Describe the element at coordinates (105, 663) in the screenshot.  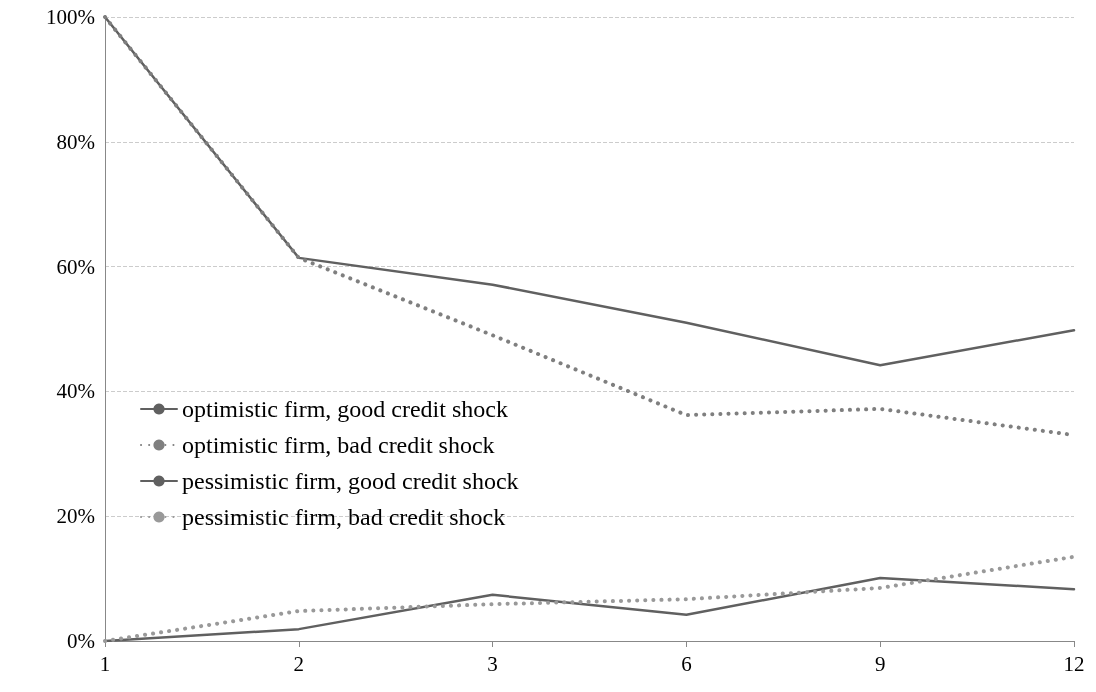
I see `x-tick-label: 1` at that location.